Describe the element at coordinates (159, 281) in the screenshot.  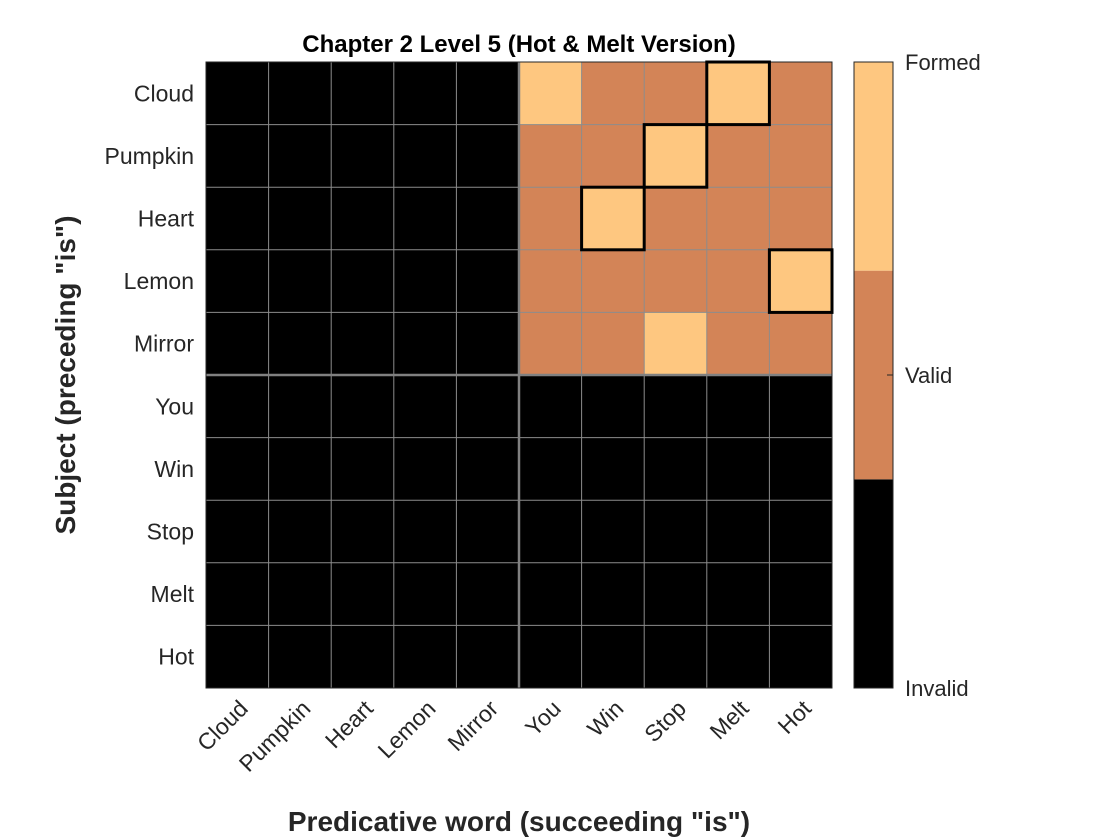
I see `y-tick-label: Lemon` at that location.